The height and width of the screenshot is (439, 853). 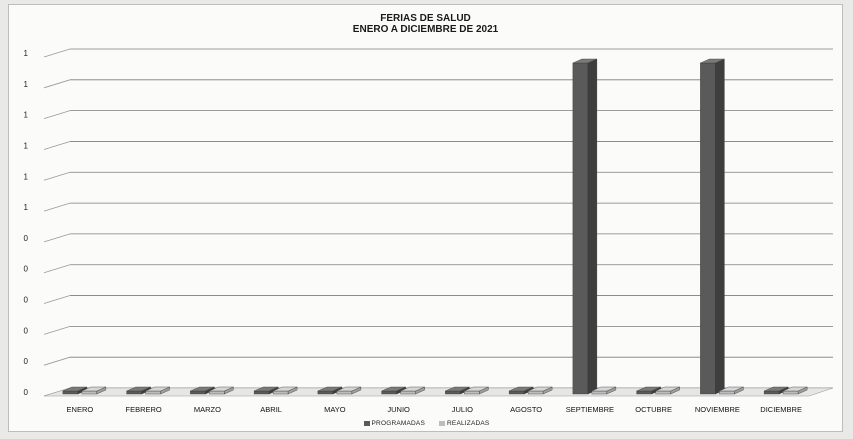 I want to click on legend-label: PROGRAMADAS, so click(x=398, y=423).